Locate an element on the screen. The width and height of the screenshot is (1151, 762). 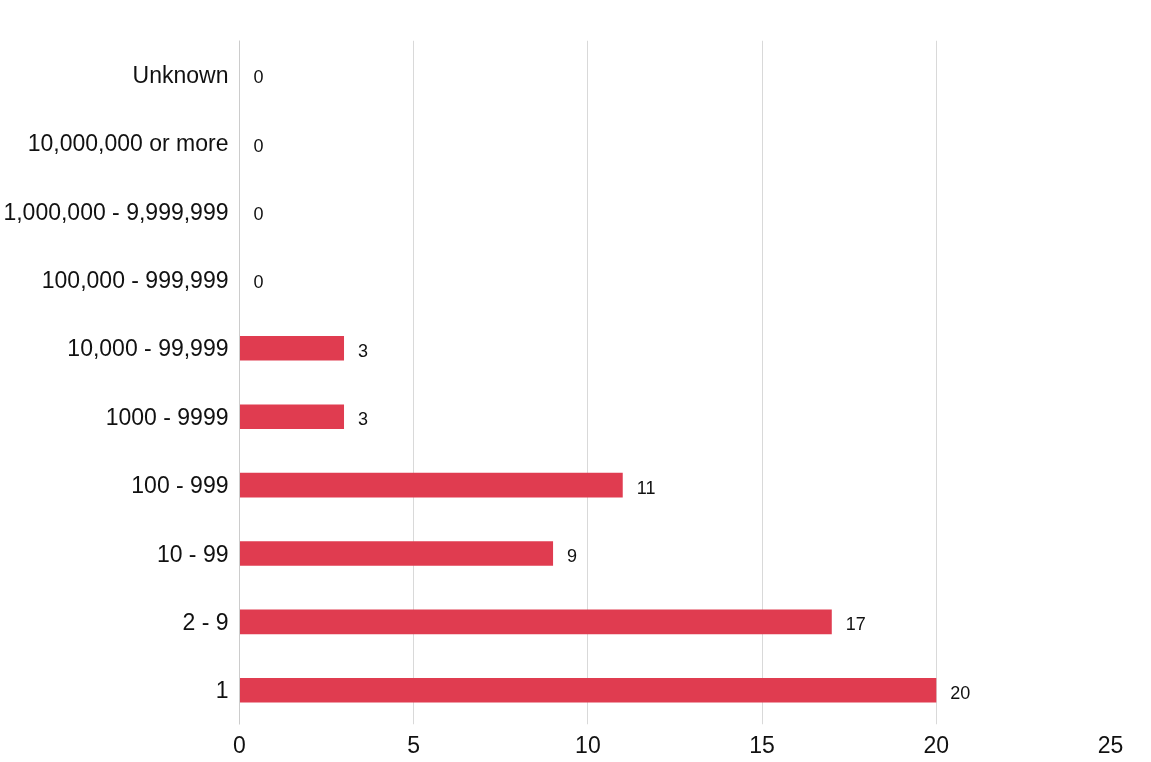
y-tick-label: 2 - 9 is located at coordinates (205, 621).